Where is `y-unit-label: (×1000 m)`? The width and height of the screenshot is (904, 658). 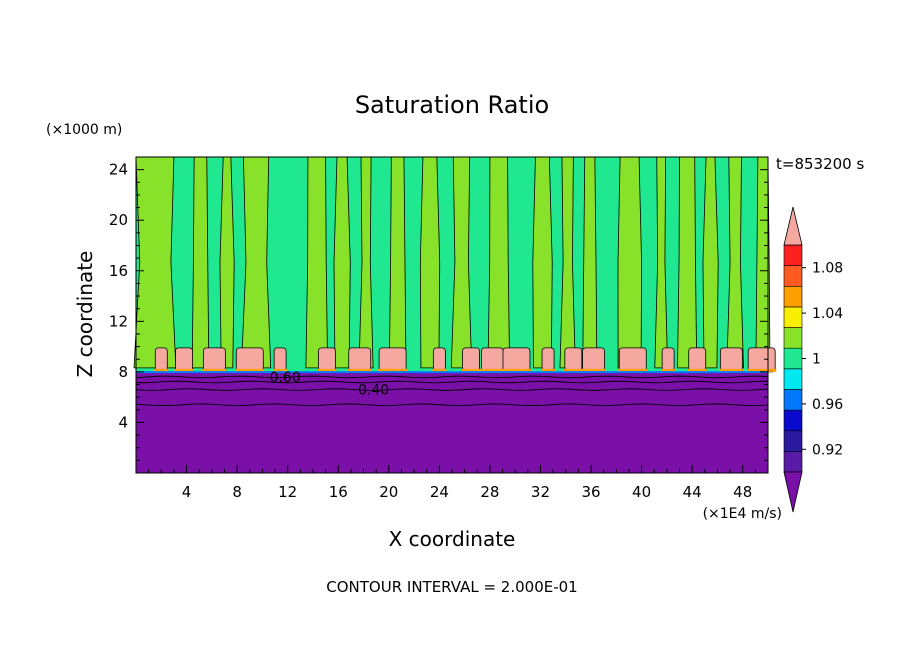
y-unit-label: (×1000 m) is located at coordinates (84, 130).